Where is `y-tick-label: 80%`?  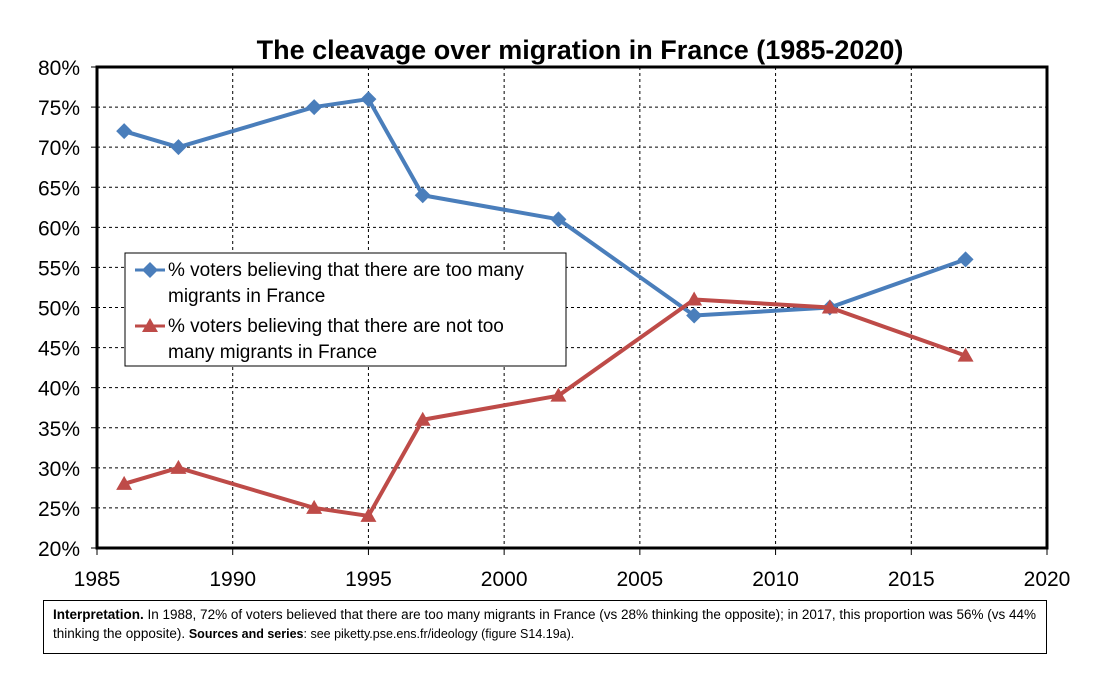 y-tick-label: 80% is located at coordinates (59, 68).